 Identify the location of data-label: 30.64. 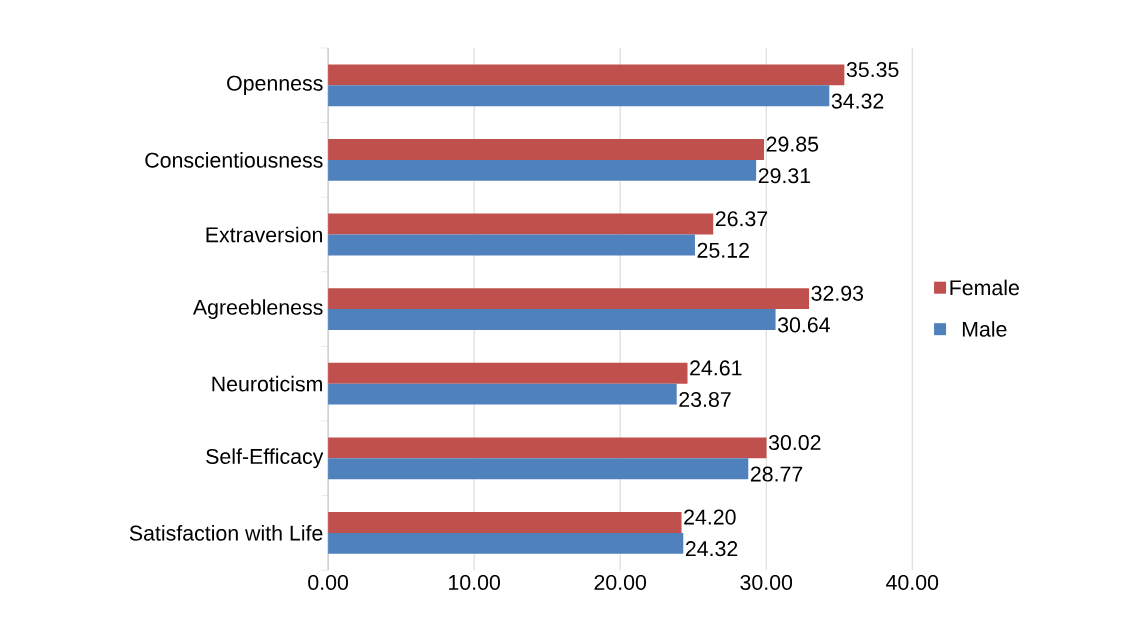
(803, 325).